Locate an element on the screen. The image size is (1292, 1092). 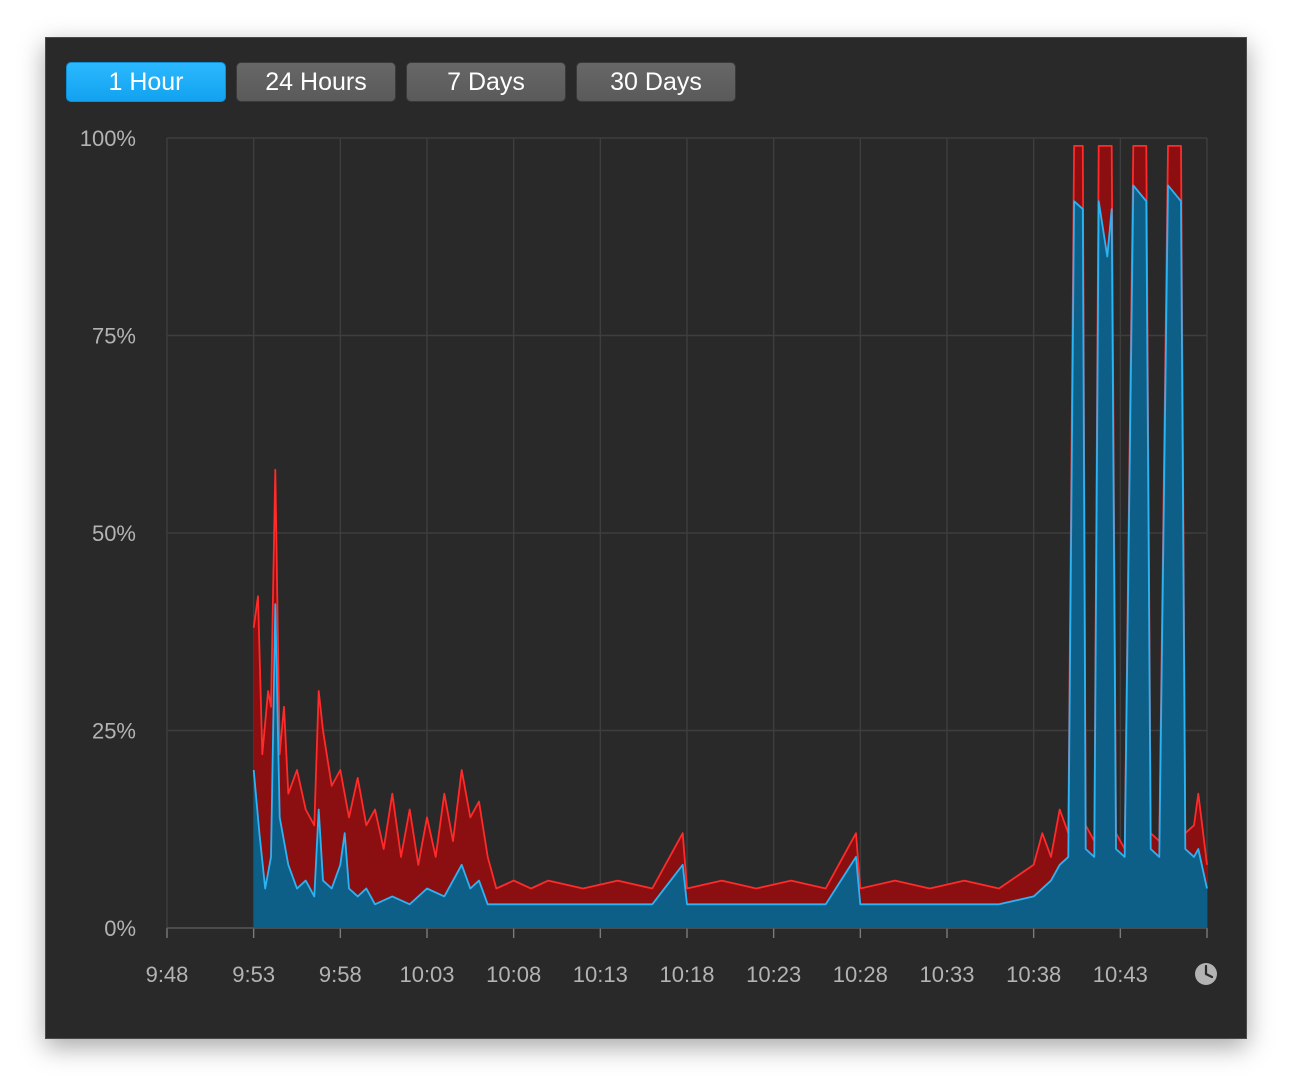
y-tick-label: 25% is located at coordinates (114, 731).